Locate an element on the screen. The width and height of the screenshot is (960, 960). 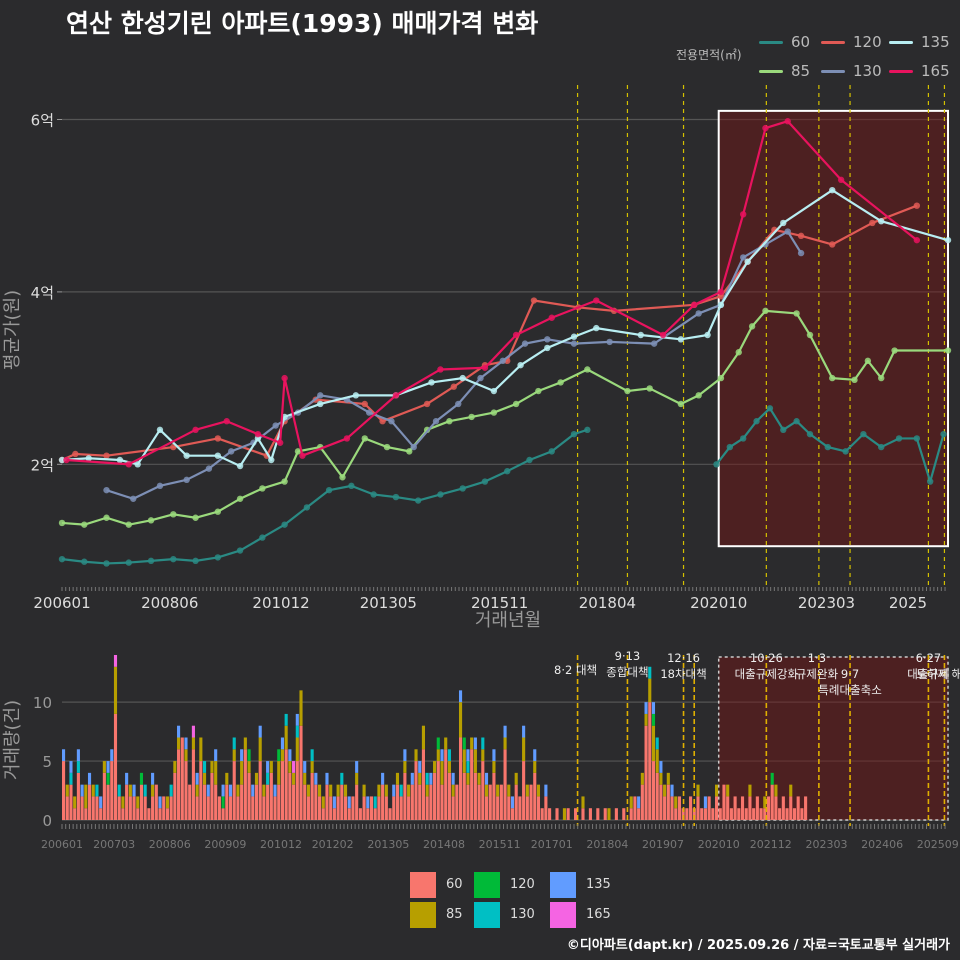
chart-title: 연산 한성기린 아파트(1993) 매매가격 변화 is located at coordinates (302, 23).